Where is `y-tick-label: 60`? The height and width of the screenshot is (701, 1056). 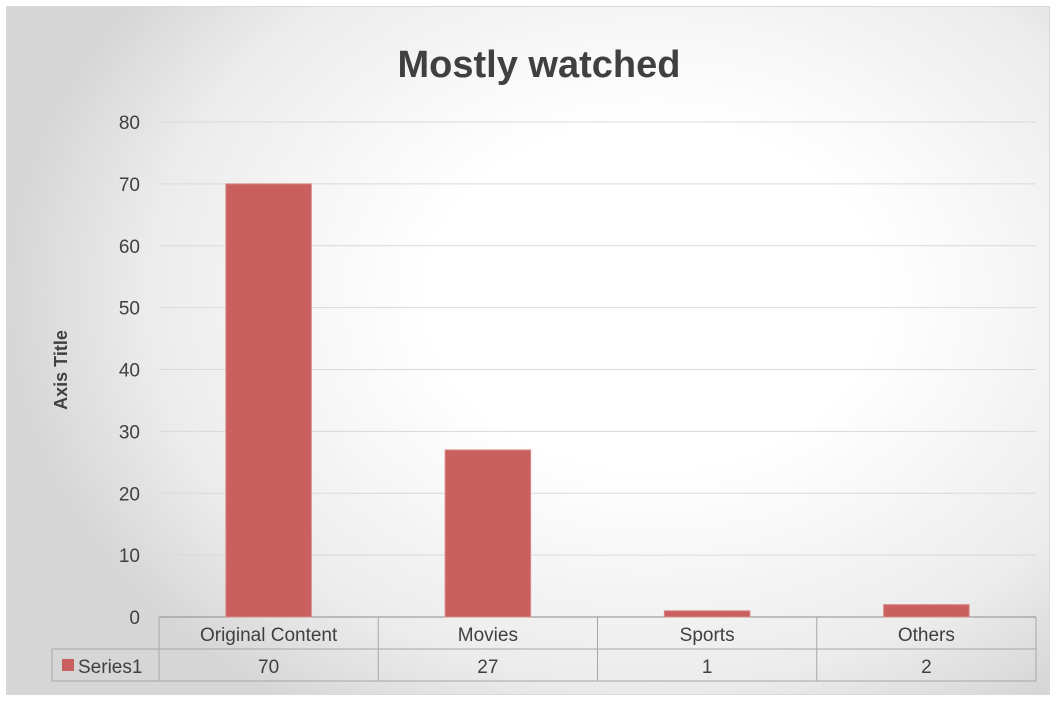 y-tick-label: 60 is located at coordinates (129, 247).